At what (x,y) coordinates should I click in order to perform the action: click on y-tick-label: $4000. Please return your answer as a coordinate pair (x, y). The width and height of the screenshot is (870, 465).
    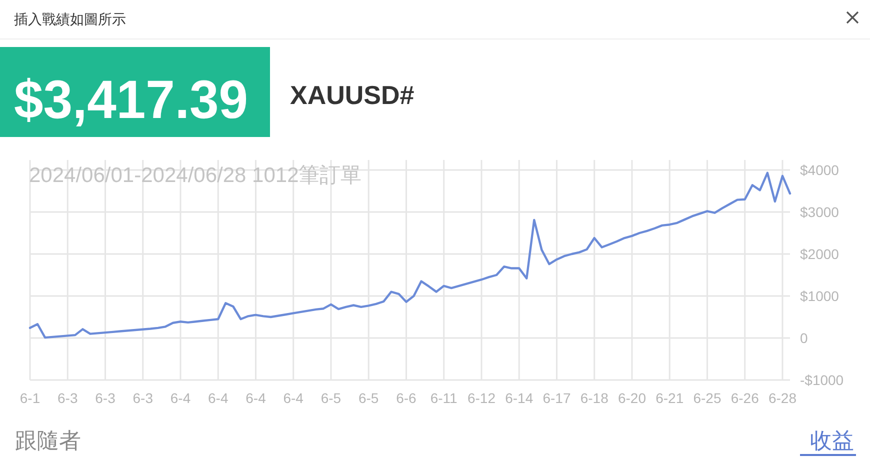
    Looking at the image, I should click on (820, 170).